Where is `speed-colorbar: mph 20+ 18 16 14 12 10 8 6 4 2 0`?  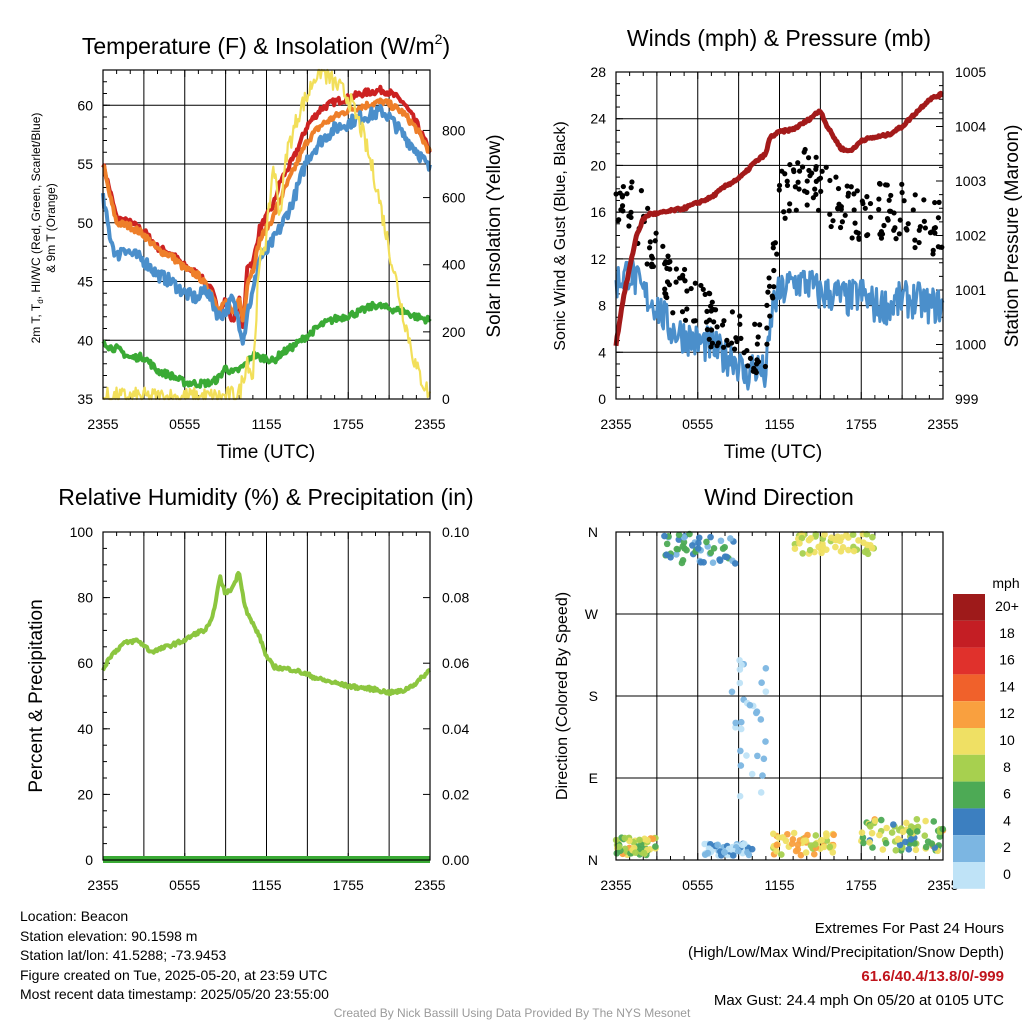 speed-colorbar: mph 20+ 18 16 14 12 10 8 6 4 2 0 is located at coordinates (986, 732).